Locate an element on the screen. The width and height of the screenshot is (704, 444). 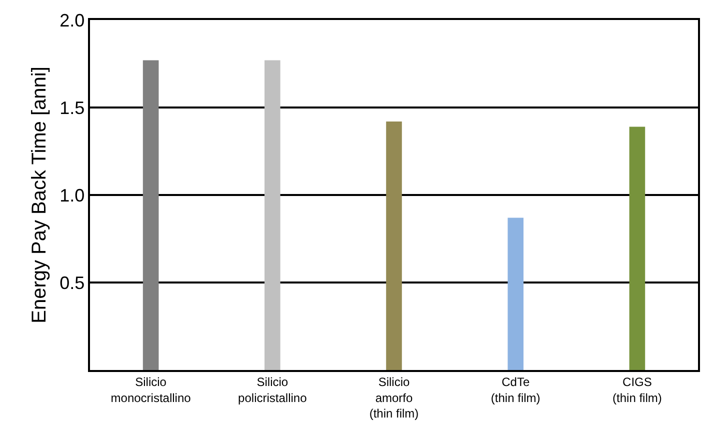
x-tick-label: Silicio monocristallino is located at coordinates (151, 390).